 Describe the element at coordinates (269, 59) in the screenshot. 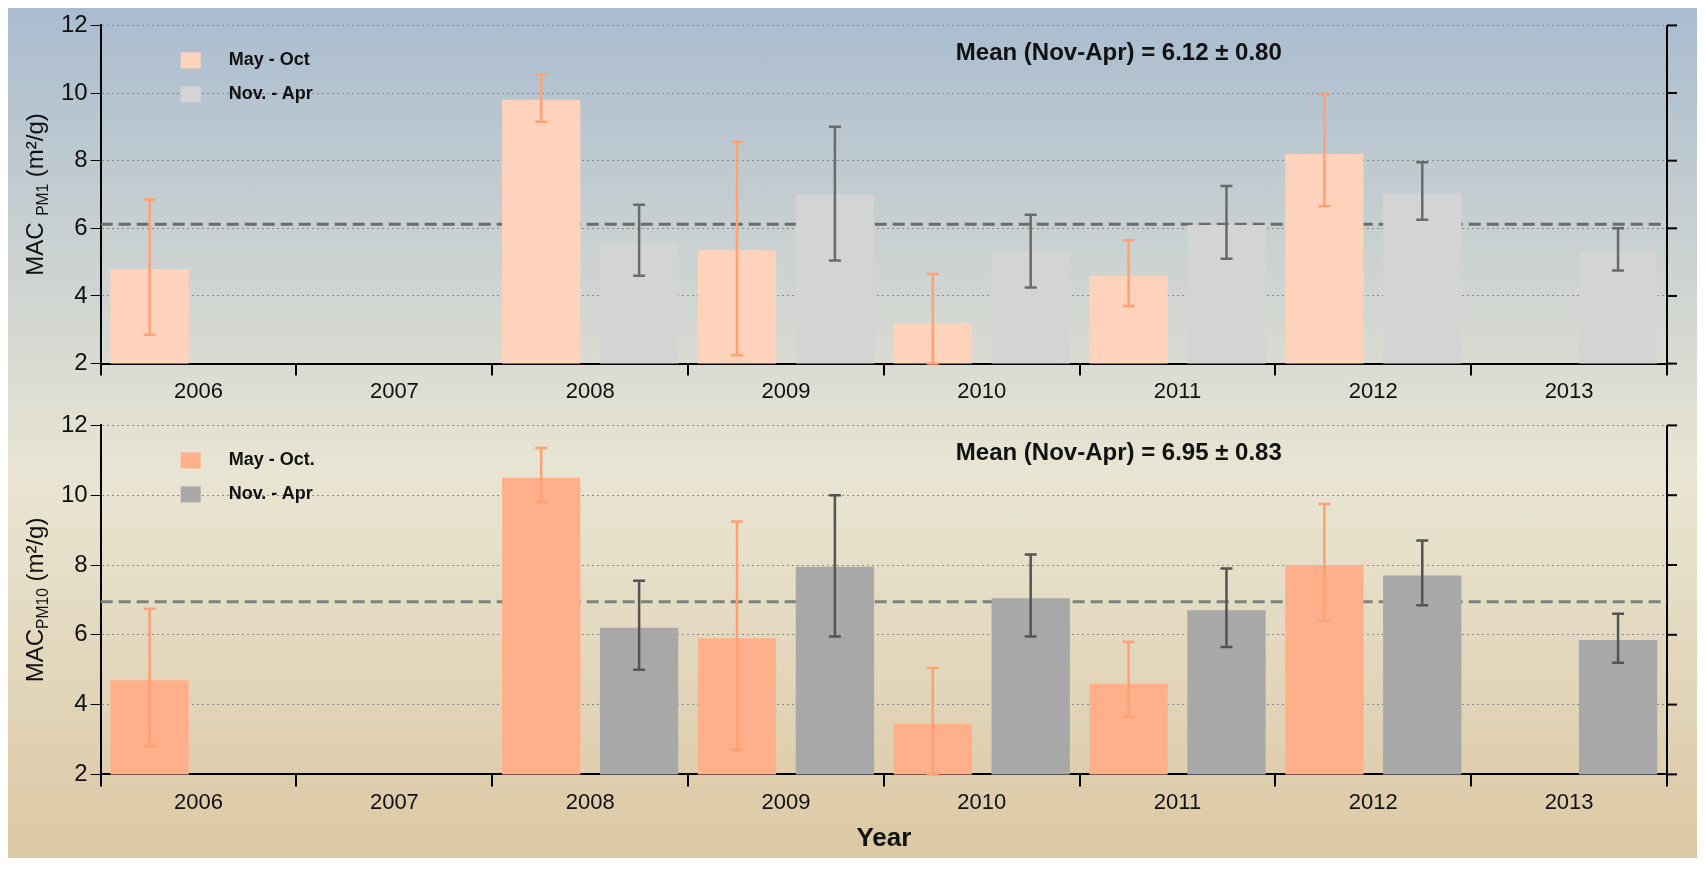

I see `legend-label: May - Oct` at that location.